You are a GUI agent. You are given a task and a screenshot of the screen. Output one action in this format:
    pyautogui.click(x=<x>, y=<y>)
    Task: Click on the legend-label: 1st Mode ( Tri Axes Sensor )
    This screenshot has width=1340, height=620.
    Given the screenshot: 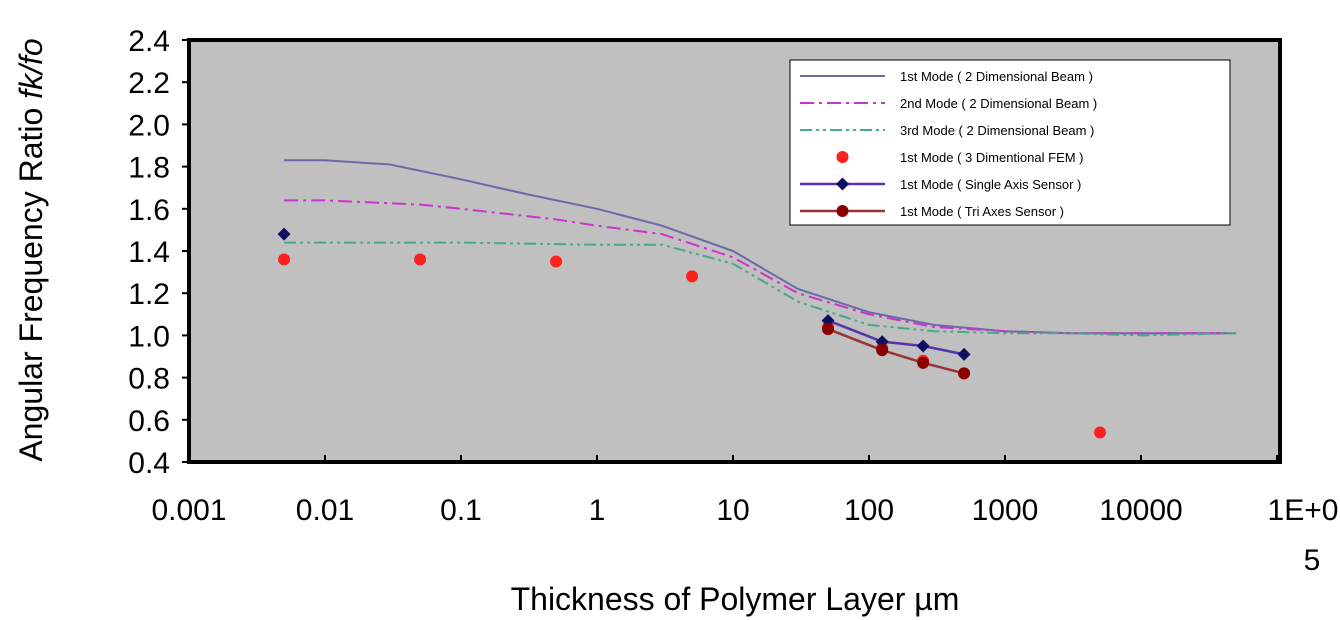 What is the action you would take?
    pyautogui.click(x=982, y=211)
    